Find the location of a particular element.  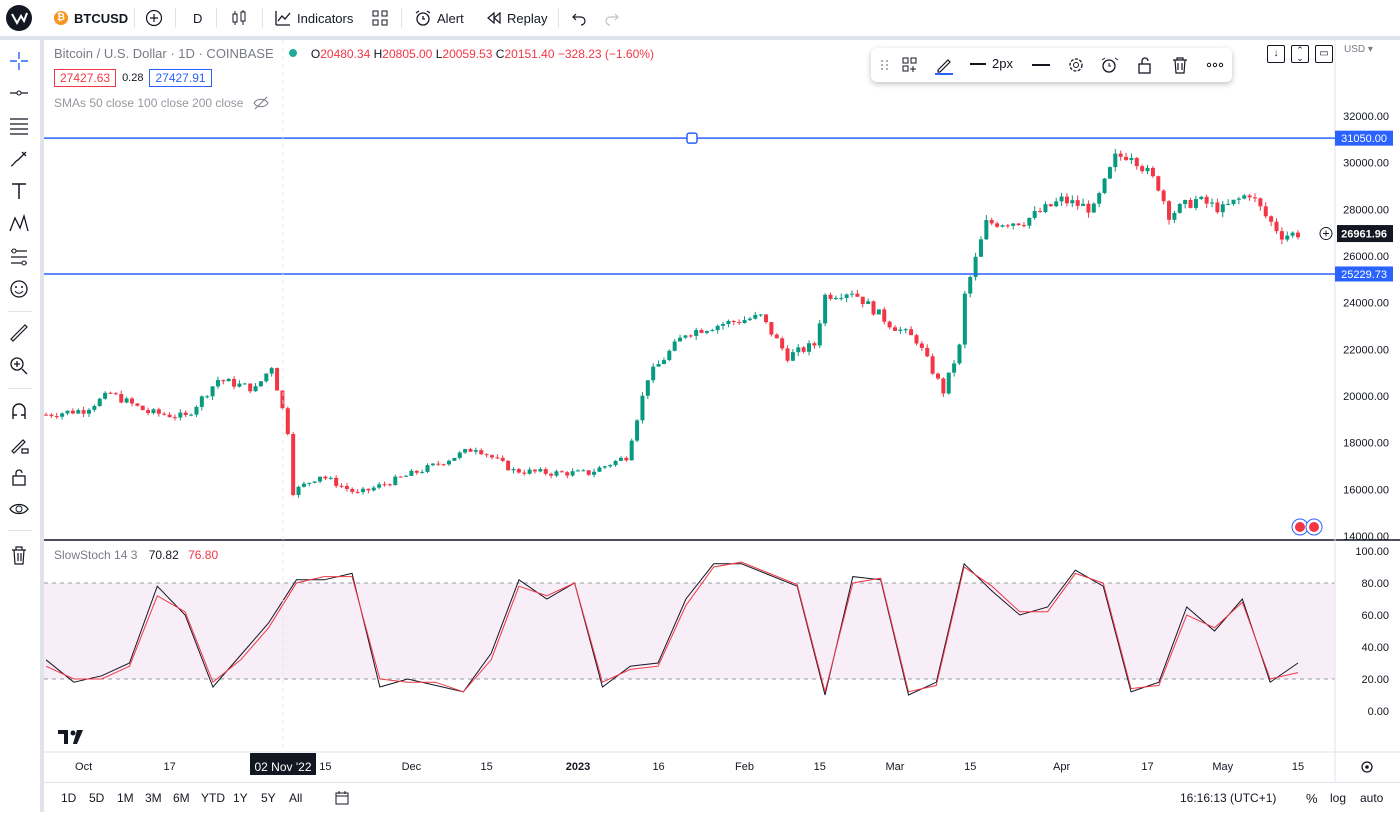

tradingview-logo-icon is located at coordinates (19, 18).